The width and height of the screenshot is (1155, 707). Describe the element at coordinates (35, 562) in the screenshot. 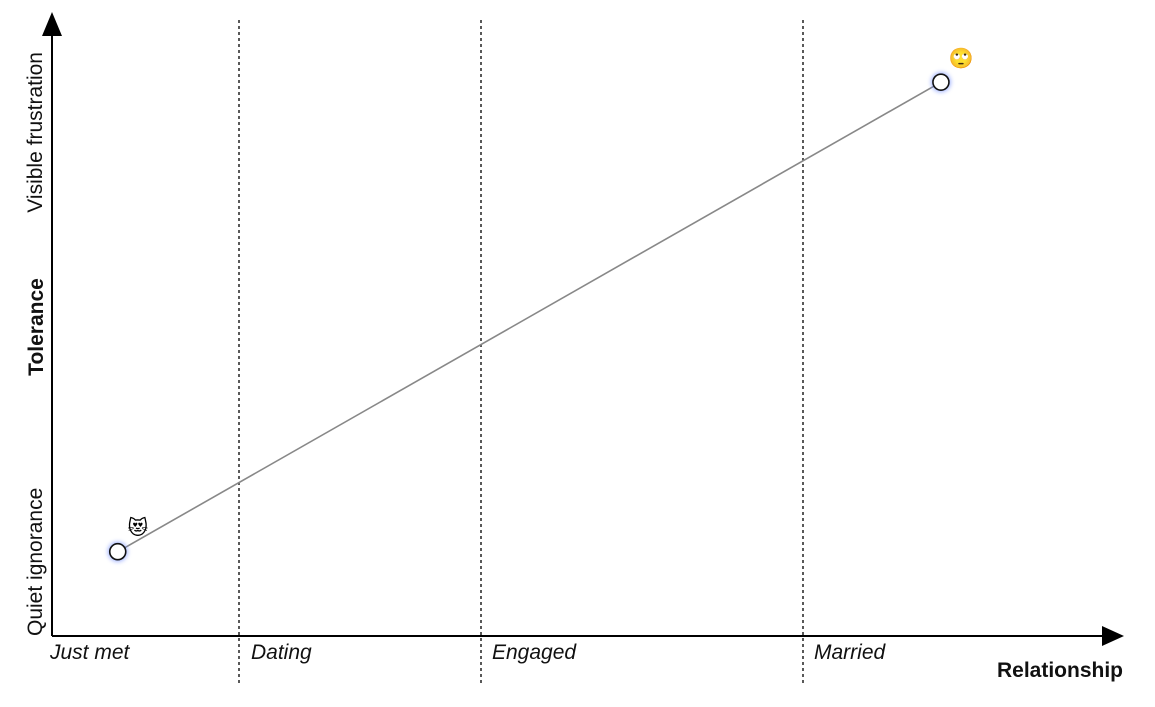

I see `y-level-label-low: Quiet ignorance` at that location.